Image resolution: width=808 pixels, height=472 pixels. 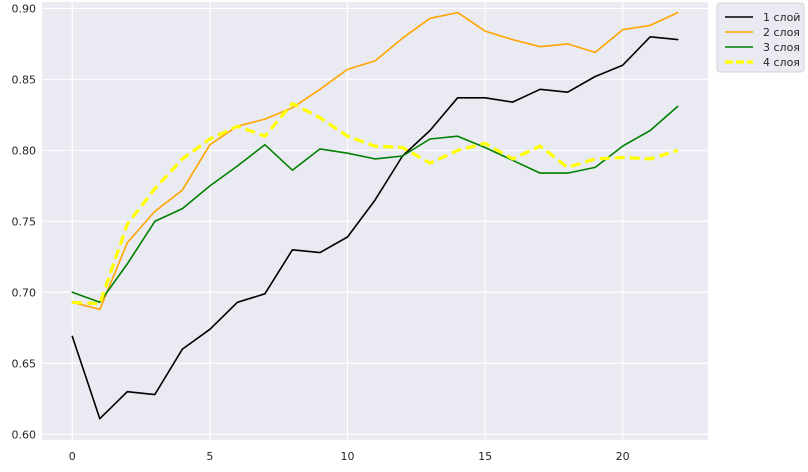 What do you see at coordinates (485, 456) in the screenshot?
I see `x-tick-label: 15` at bounding box center [485, 456].